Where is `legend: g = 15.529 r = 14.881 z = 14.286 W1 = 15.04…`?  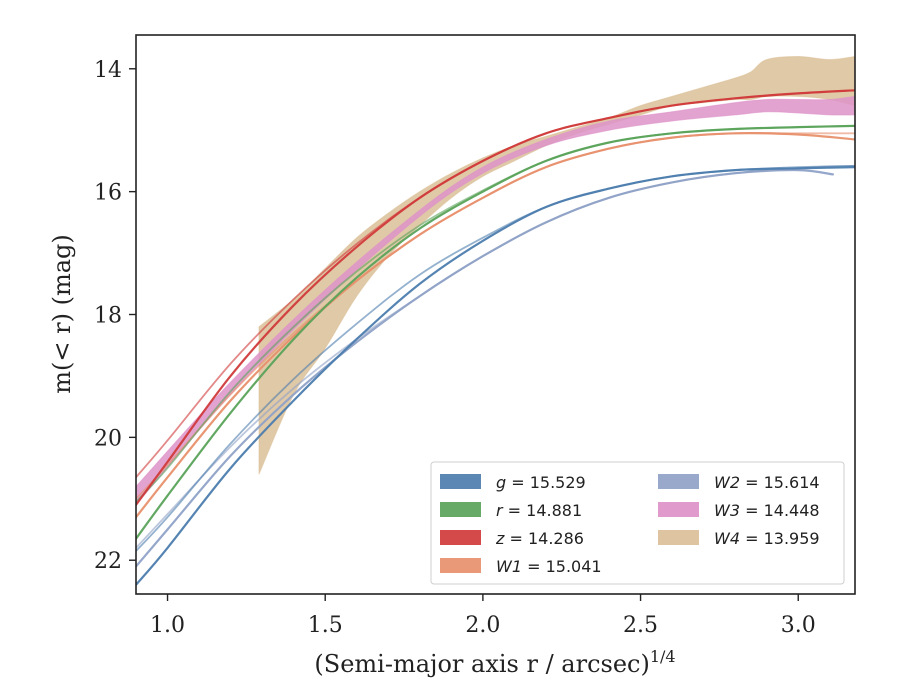 legend: g = 15.529 r = 14.881 z = 14.286 W1 = 15.04… is located at coordinates (637, 523).